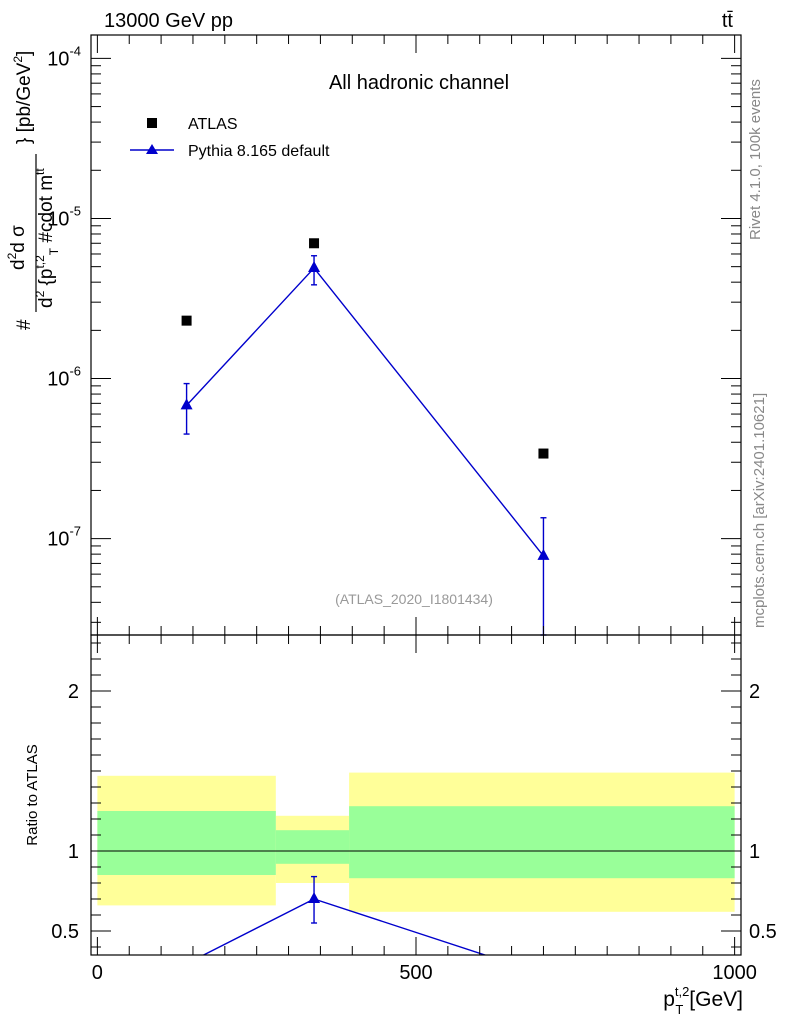 The image size is (786, 1029). What do you see at coordinates (763, 932) in the screenshot?
I see `ratio-y-tick-label-right: 0.5` at bounding box center [763, 932].